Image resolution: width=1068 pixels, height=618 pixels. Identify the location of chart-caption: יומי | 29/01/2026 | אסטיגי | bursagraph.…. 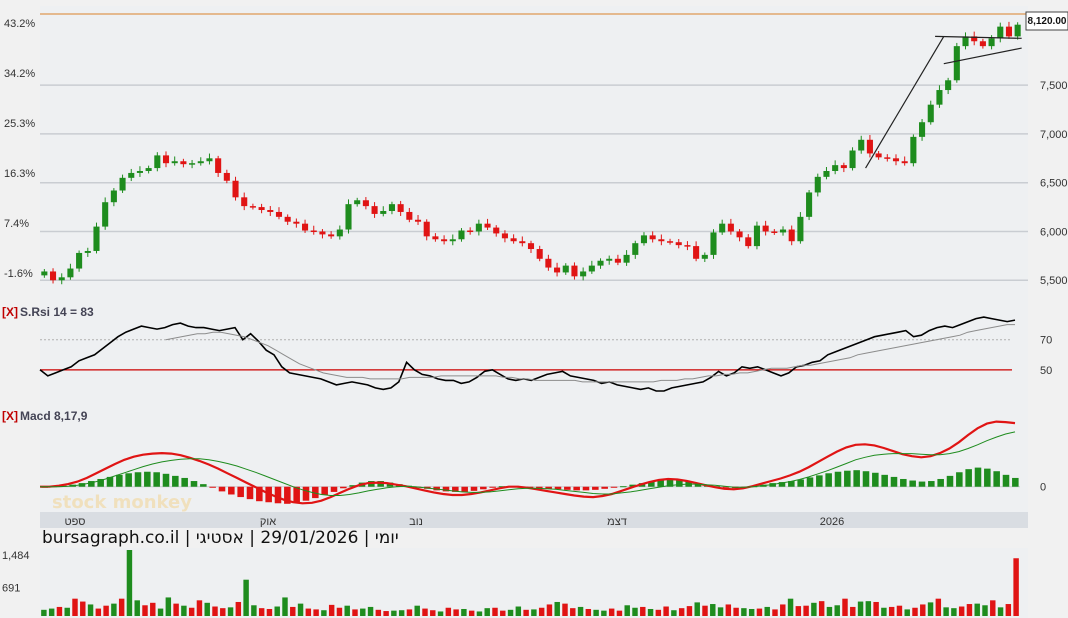
(220, 538).